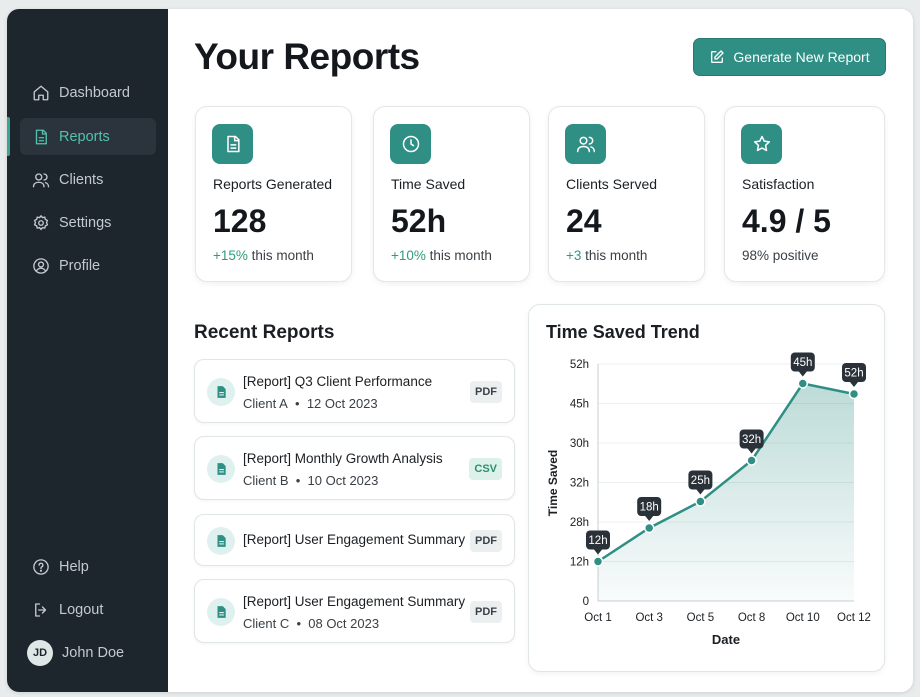 The height and width of the screenshot is (697, 920). What do you see at coordinates (8, 136) in the screenshot?
I see `active-indicator` at bounding box center [8, 136].